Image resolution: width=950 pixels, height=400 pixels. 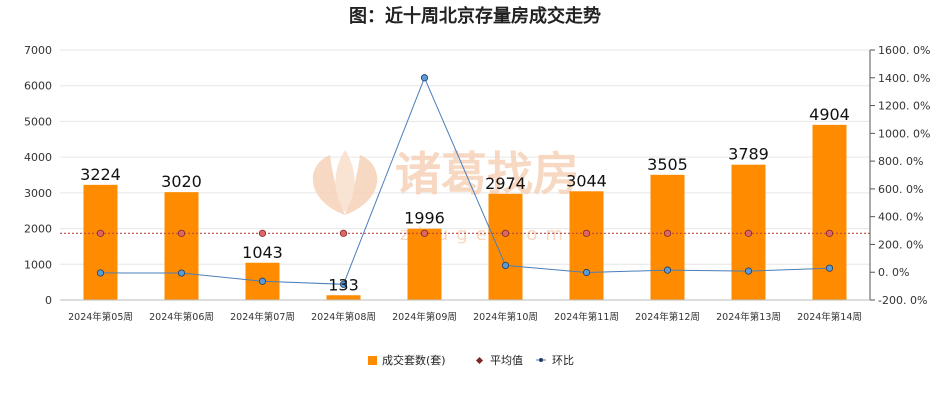 I want to click on y-right-tick-label: -200. 0%, so click(x=902, y=300).